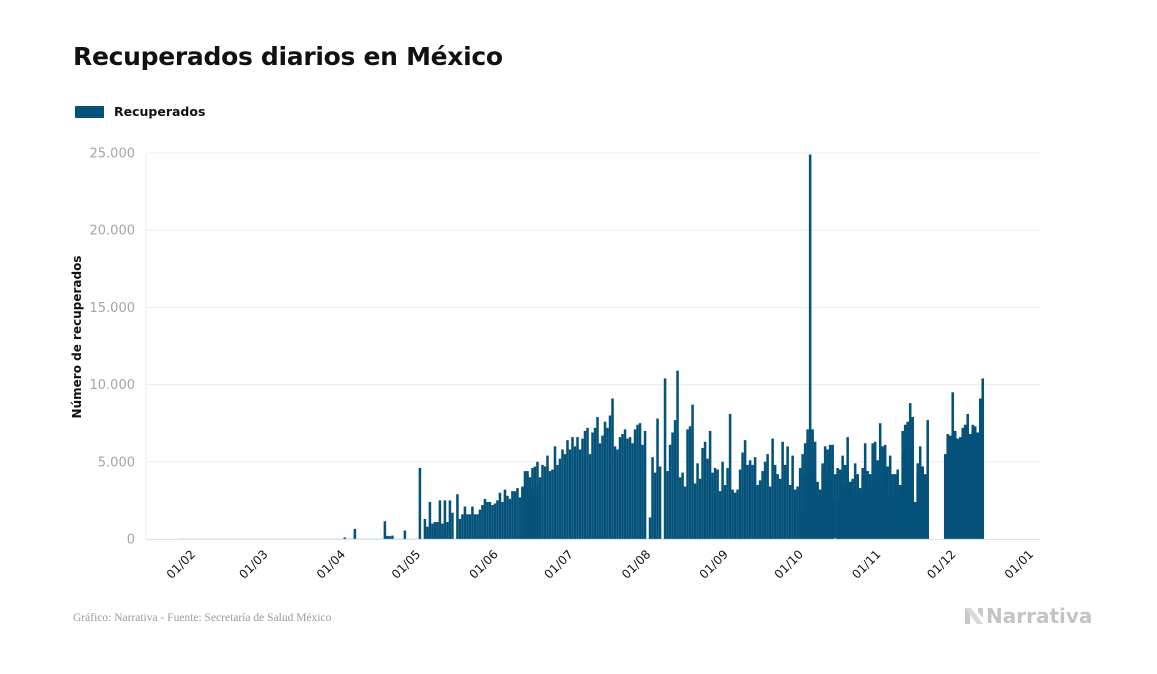  Describe the element at coordinates (974, 616) in the screenshot. I see `narrativa-logo-icon` at that location.